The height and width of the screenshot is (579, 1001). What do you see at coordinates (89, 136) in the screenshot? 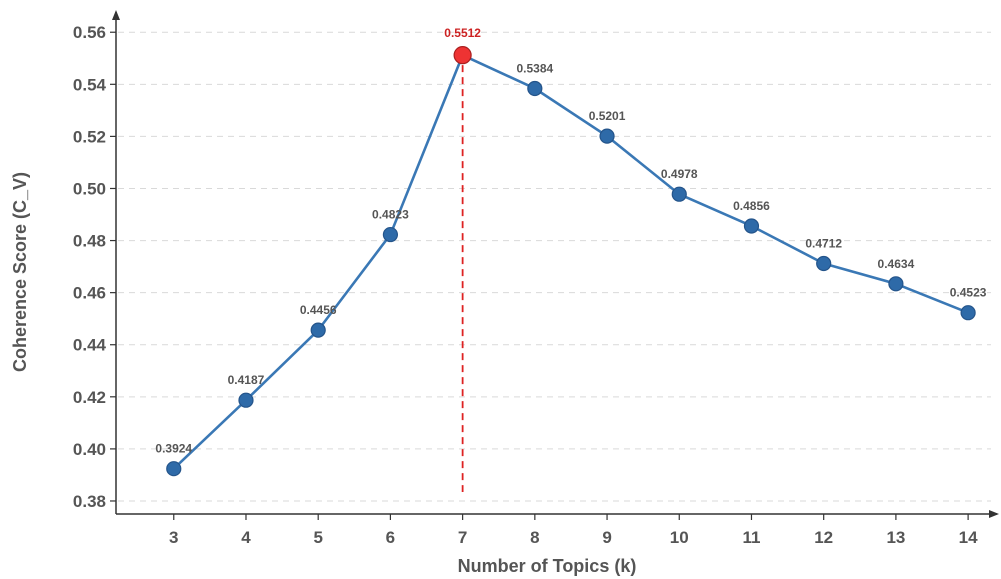
I see `y-tick-label: 0.52` at bounding box center [89, 136].